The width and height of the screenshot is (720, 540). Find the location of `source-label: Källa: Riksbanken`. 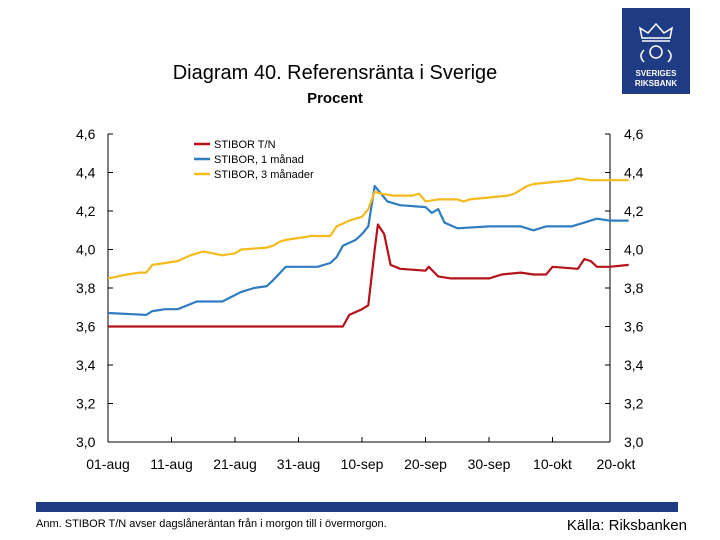

source-label: Källa: Riksbanken is located at coordinates (626, 525).